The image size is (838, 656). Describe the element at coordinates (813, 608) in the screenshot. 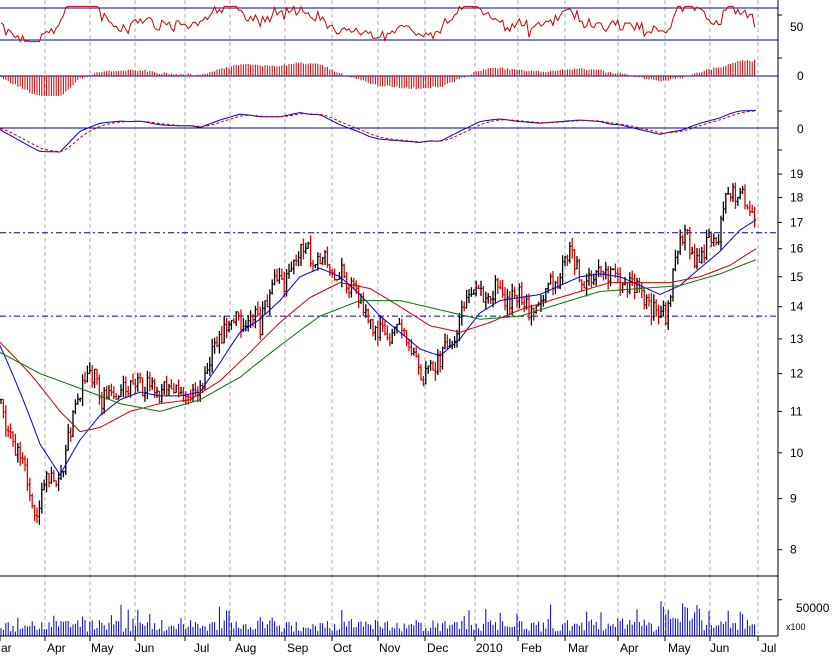

I see `volume-axis-label: 50000` at that location.